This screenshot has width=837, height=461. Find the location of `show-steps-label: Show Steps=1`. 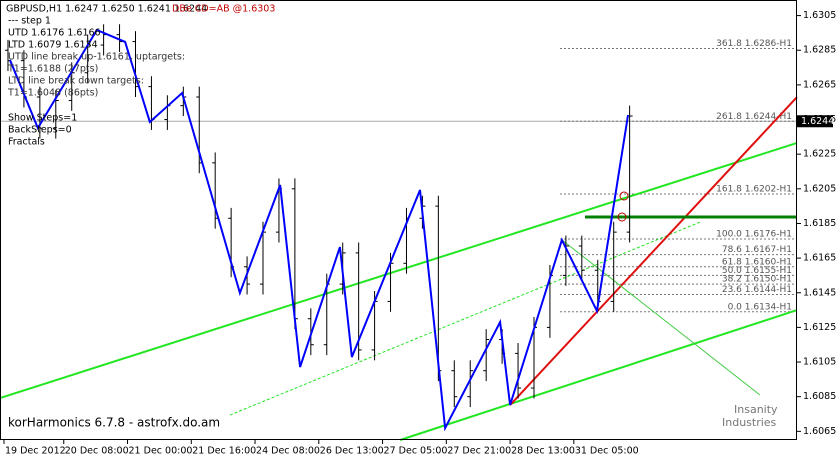

show-steps-label: Show Steps=1 is located at coordinates (42, 118).